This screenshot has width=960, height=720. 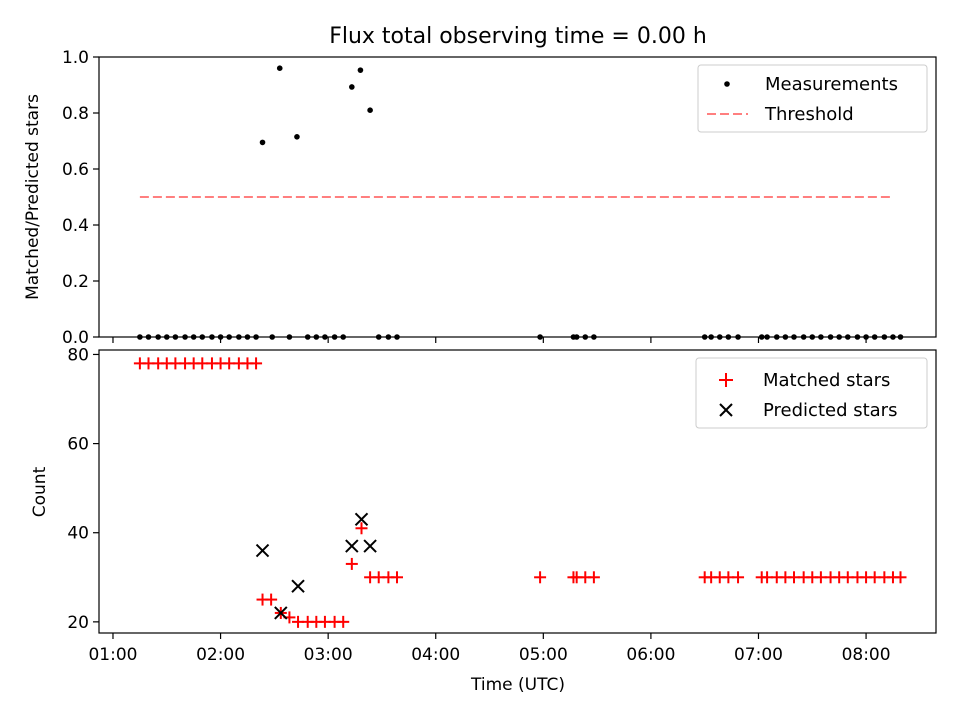 I want to click on bottom-legend: Matched stars Predicted stars, so click(x=811, y=393).